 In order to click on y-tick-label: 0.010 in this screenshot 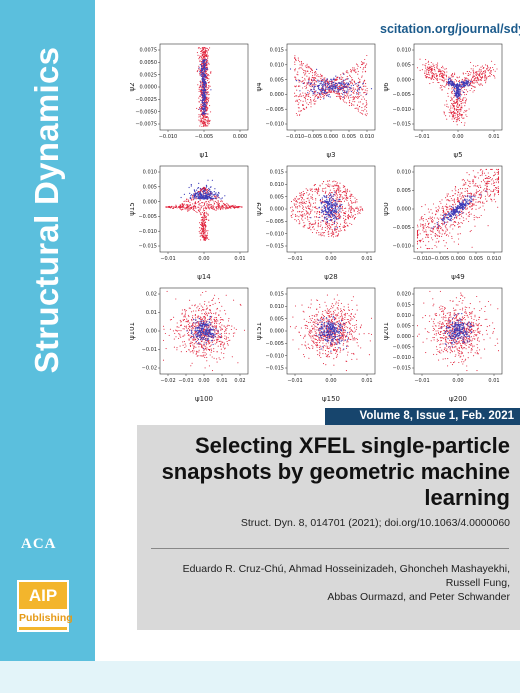, I will do `click(150, 173)`.